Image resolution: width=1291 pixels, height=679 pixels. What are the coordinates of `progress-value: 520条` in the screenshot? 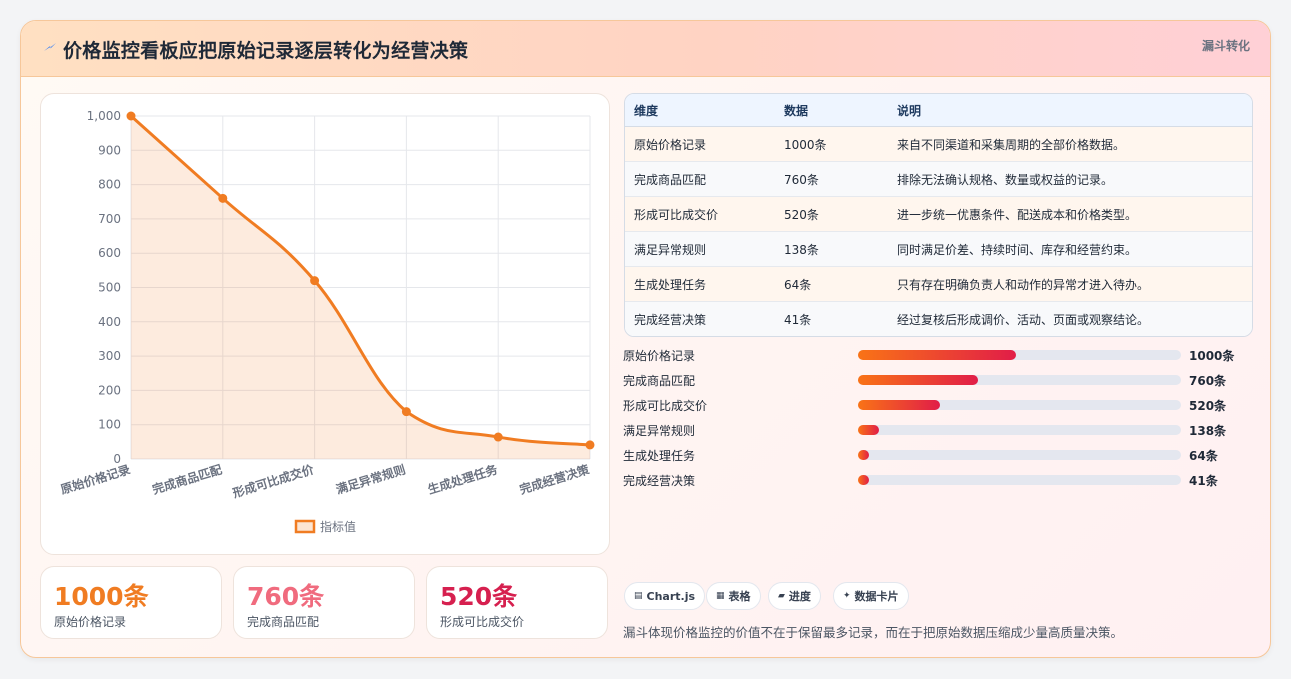 It's located at (1208, 406).